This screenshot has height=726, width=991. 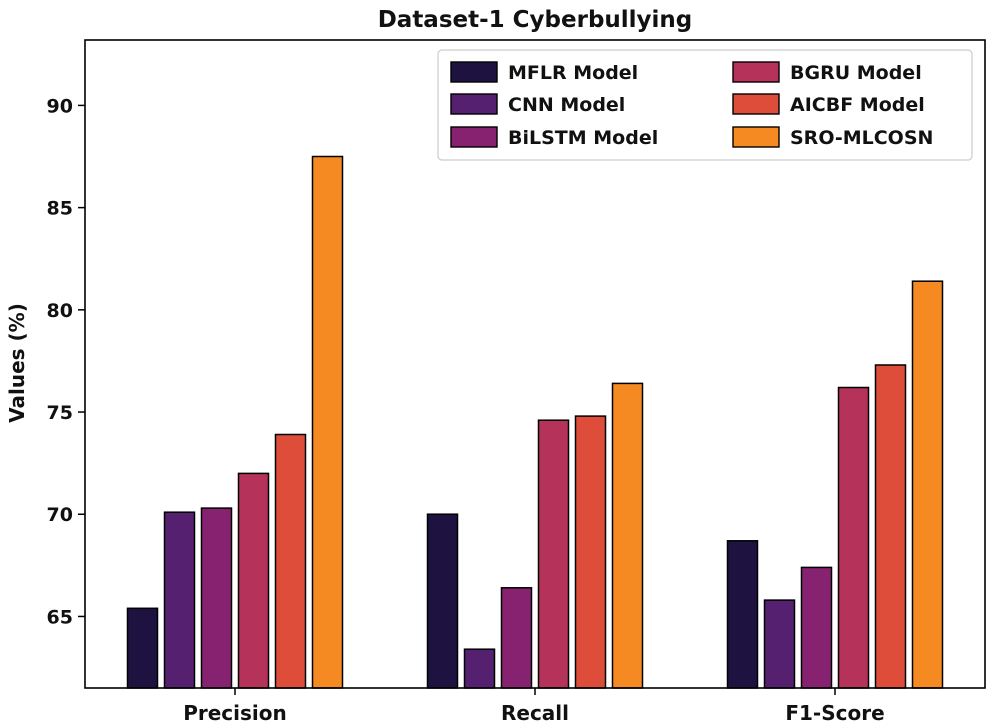 What do you see at coordinates (179, 600) in the screenshot?
I see `bar-cnn-model-precision` at bounding box center [179, 600].